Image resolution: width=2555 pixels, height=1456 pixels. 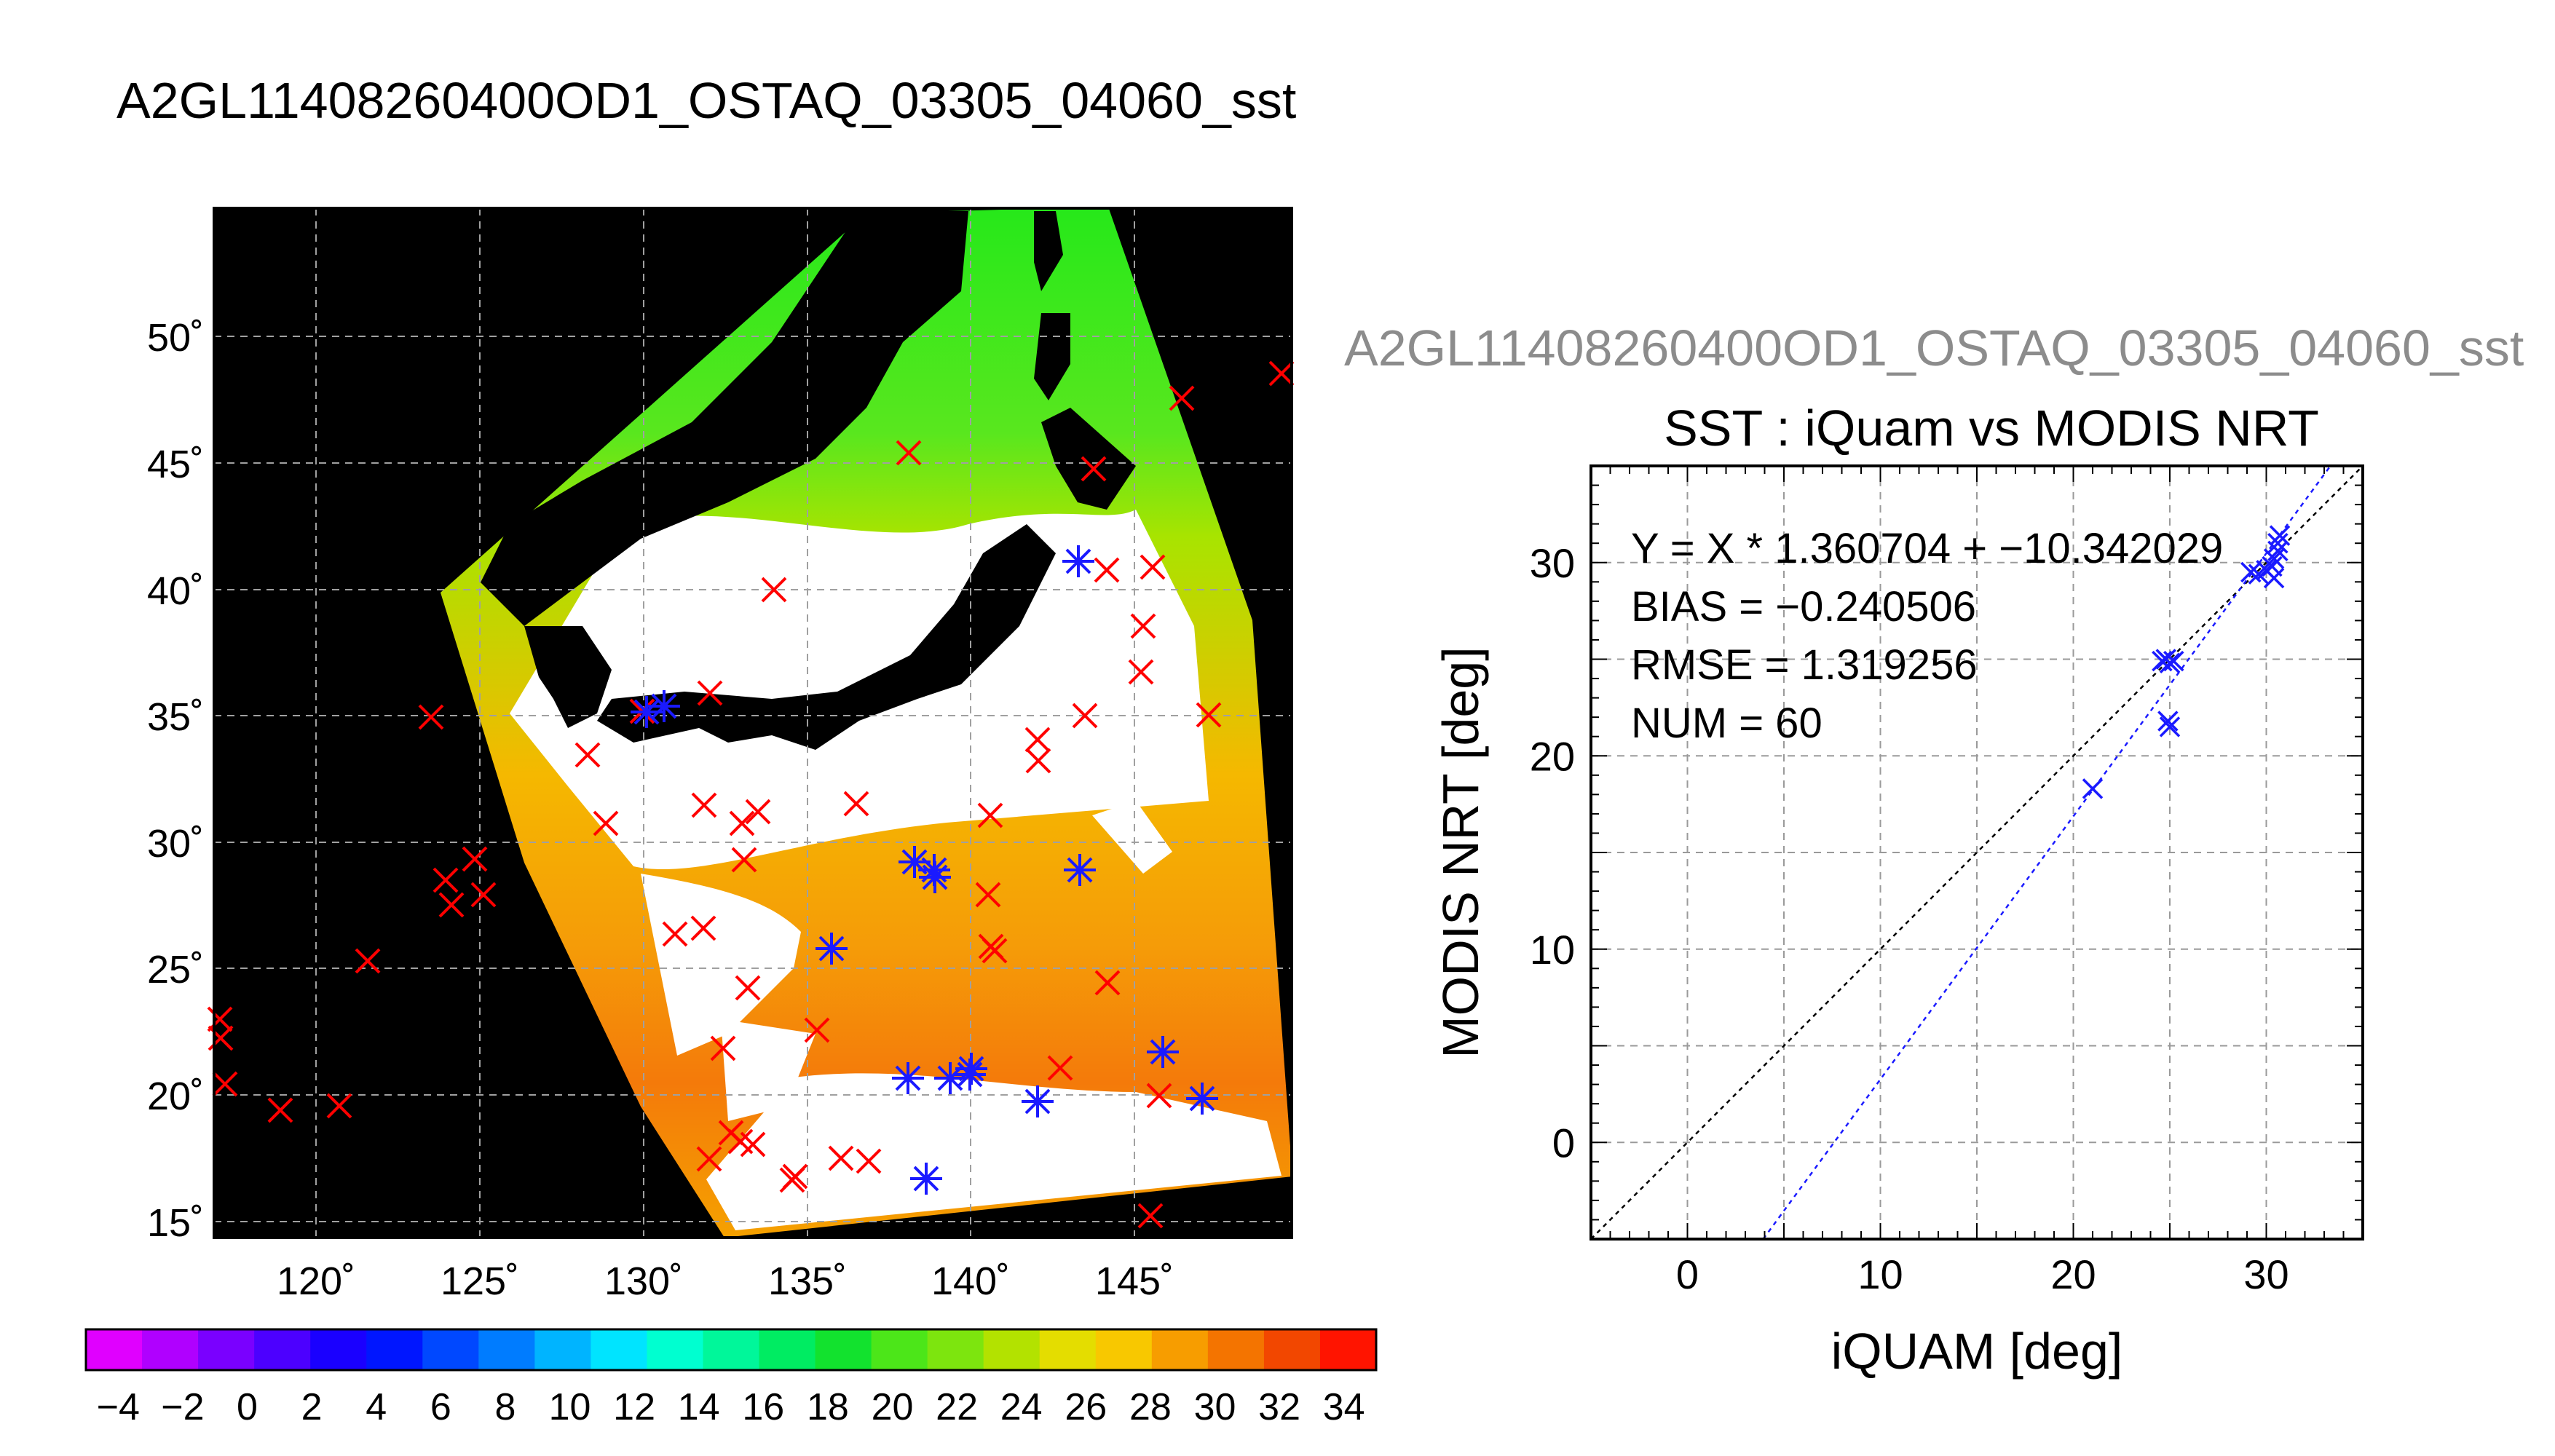 What do you see at coordinates (1552, 563) in the screenshot?
I see `y-tick-label: 30` at bounding box center [1552, 563].